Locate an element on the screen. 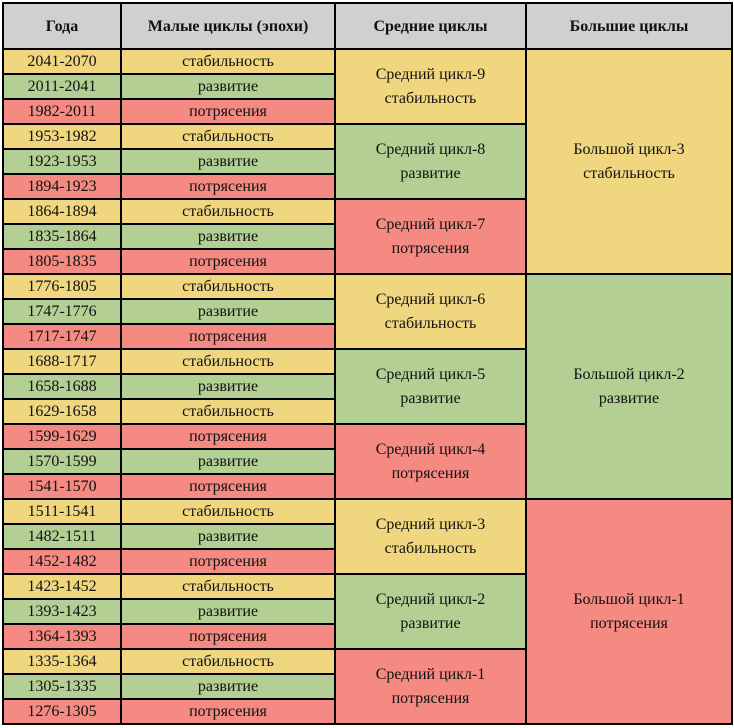  table-row: 1393-1423 развитие is located at coordinates (367, 611).